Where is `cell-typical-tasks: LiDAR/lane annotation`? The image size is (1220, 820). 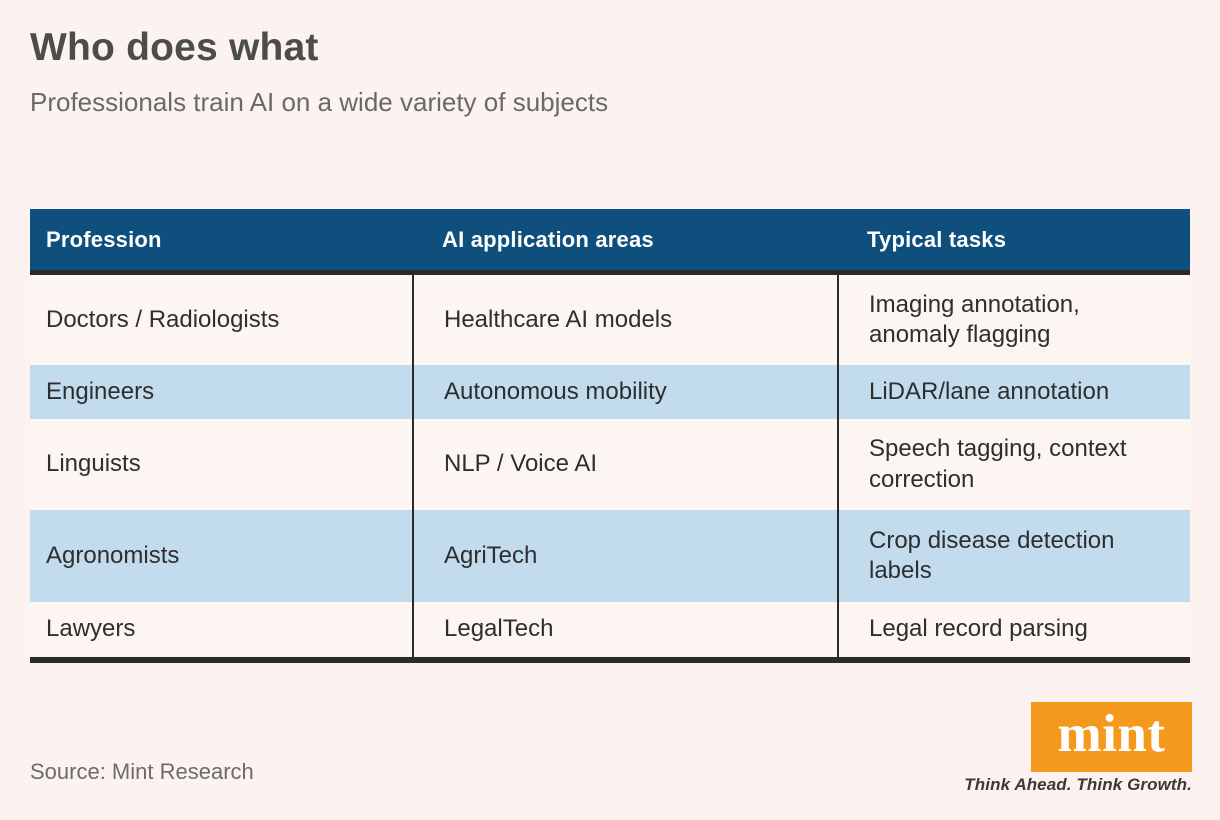
cell-typical-tasks: LiDAR/lane annotation is located at coordinates (1013, 392).